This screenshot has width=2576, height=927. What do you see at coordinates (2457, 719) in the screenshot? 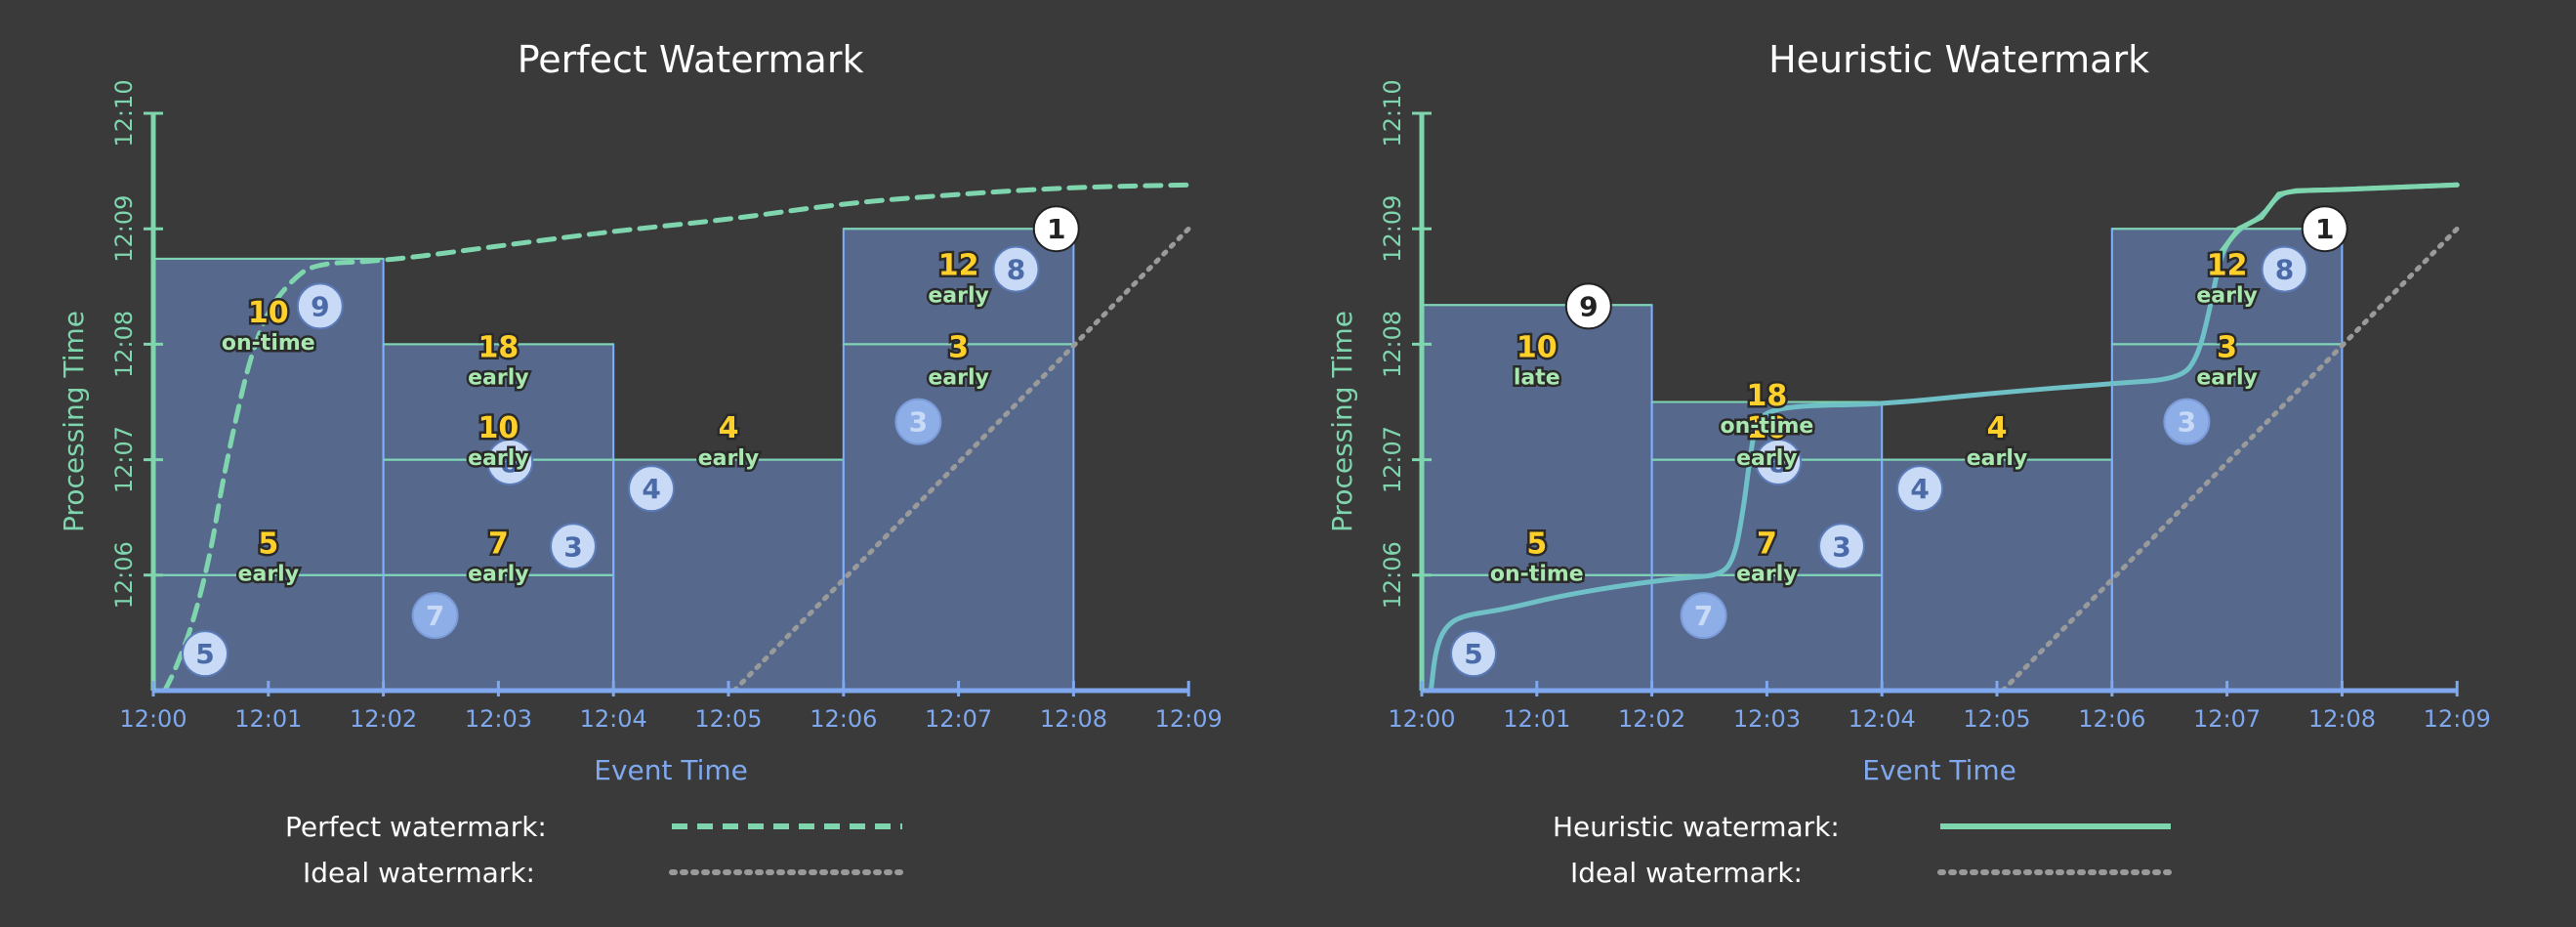
I see `x-tick-label: 12:09` at bounding box center [2457, 719].